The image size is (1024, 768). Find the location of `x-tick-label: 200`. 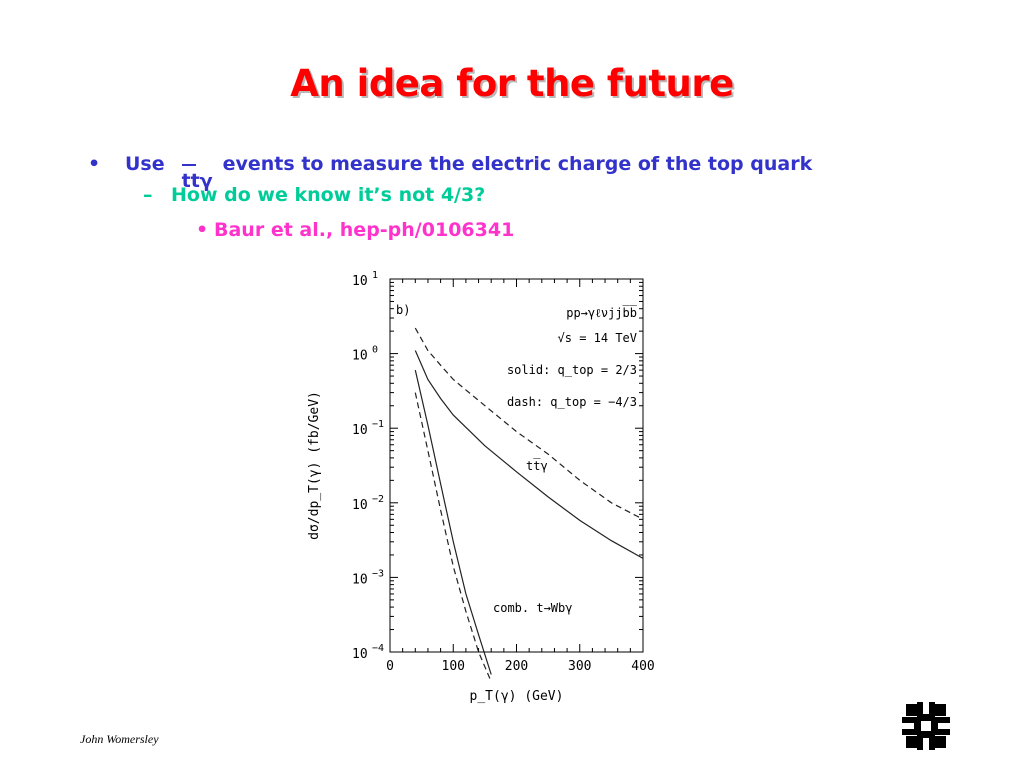

x-tick-label: 200 is located at coordinates (516, 666).